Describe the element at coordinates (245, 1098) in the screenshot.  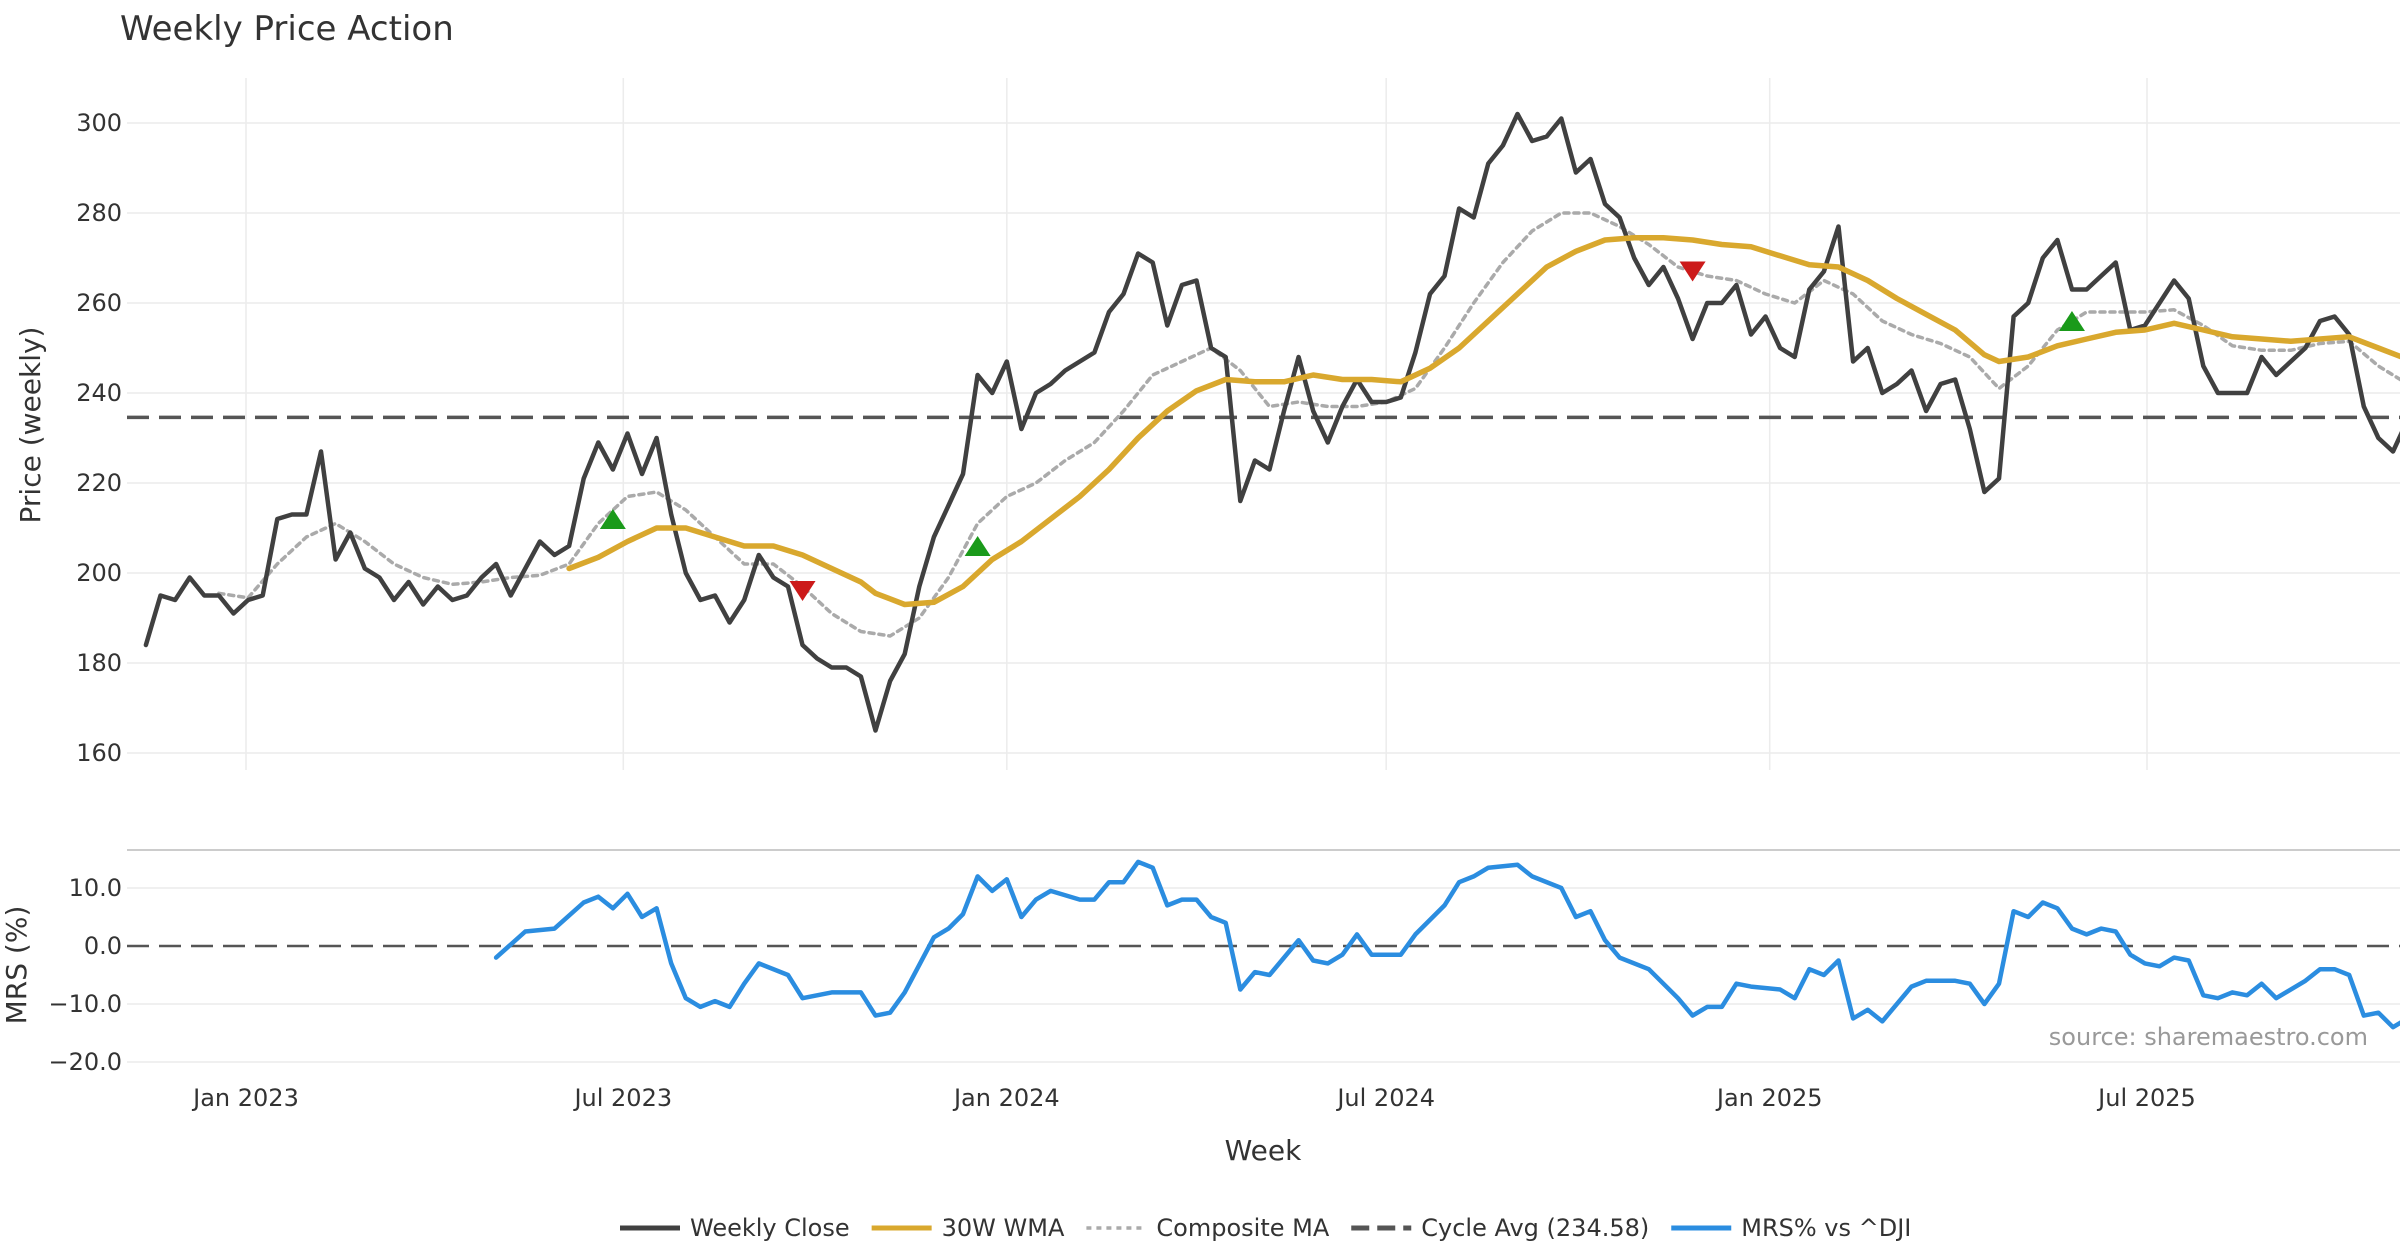
I see `x-tick-label: Jan 2023` at that location.